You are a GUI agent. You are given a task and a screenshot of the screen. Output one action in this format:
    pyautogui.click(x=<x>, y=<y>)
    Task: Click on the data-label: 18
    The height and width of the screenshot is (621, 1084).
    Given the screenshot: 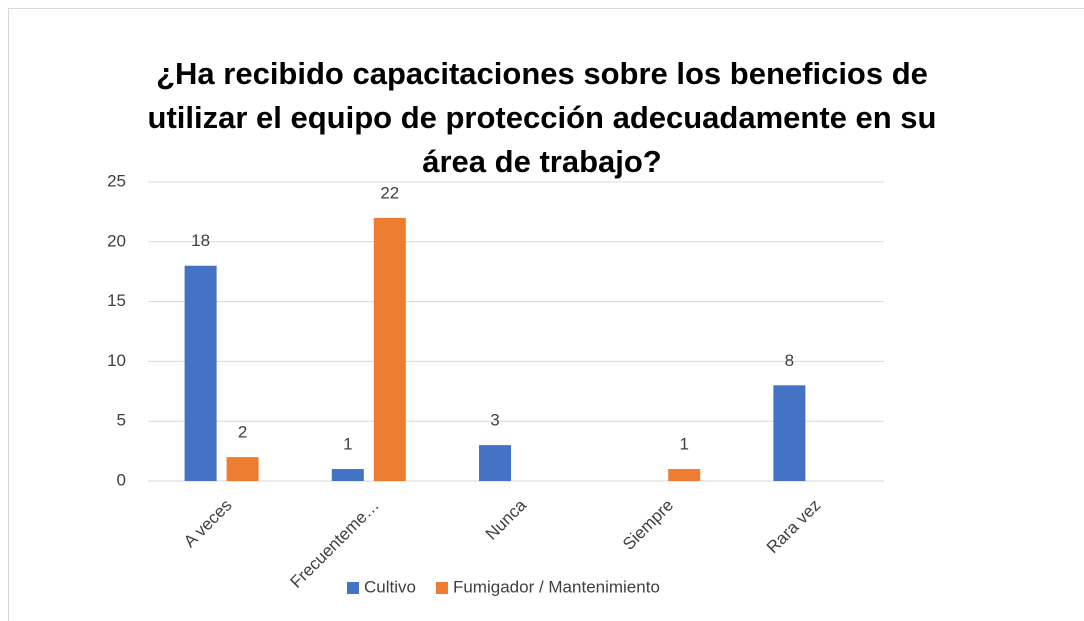 What is the action you would take?
    pyautogui.click(x=200, y=240)
    